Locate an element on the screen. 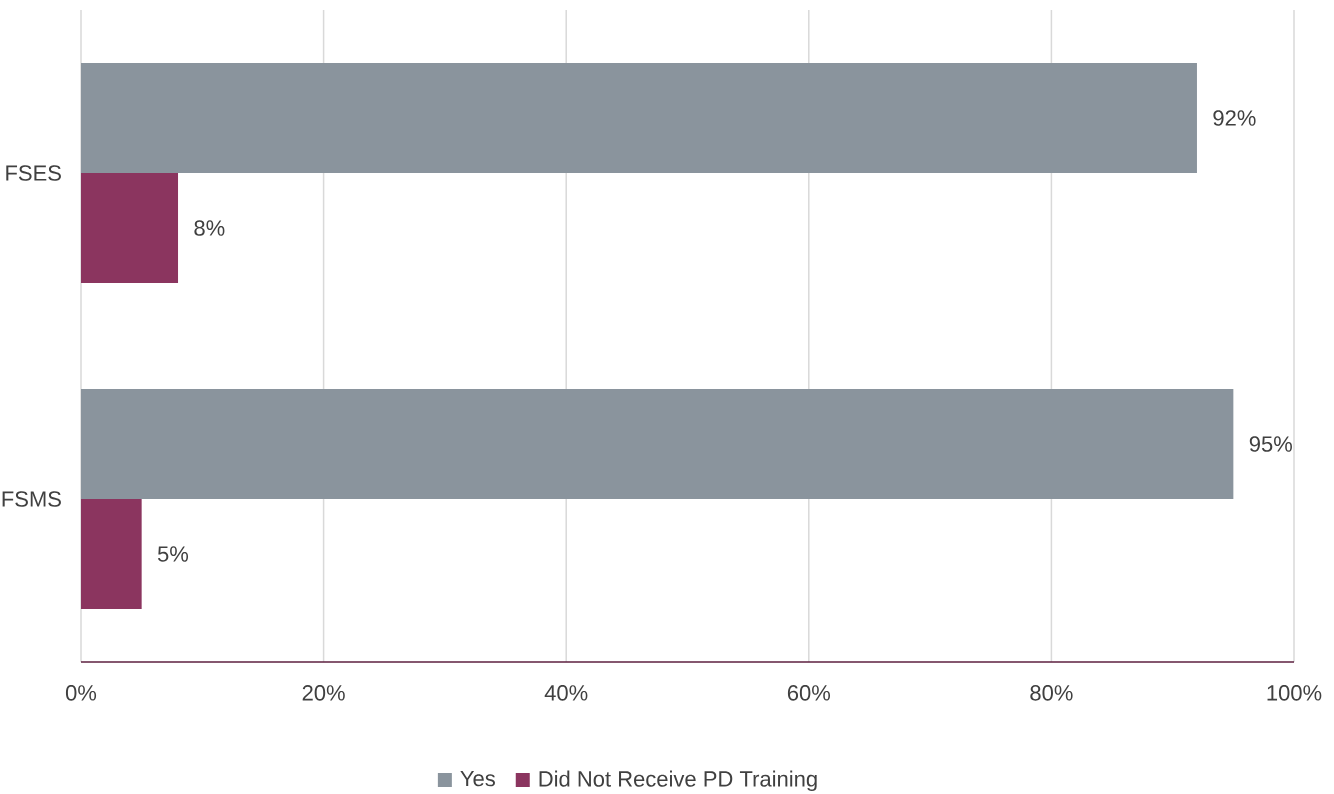 The image size is (1334, 794). x-tick-label: 100% is located at coordinates (1294, 693).